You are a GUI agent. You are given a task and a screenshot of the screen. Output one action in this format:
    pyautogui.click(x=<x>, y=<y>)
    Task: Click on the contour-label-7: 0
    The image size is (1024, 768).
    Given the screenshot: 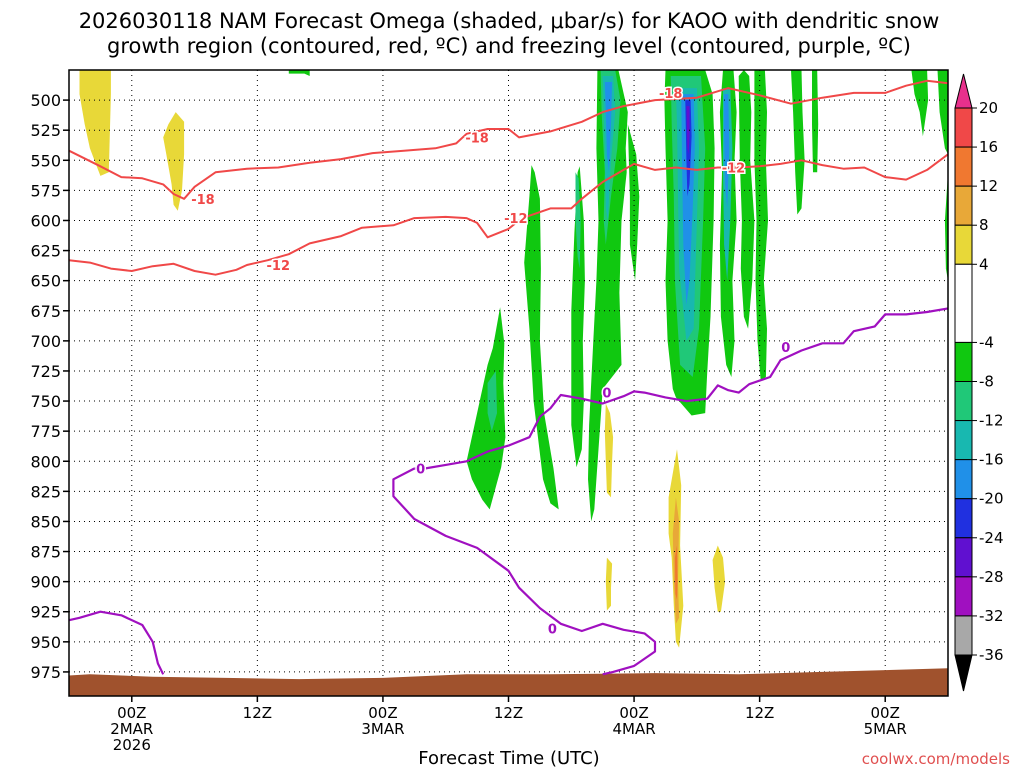 What is the action you would take?
    pyautogui.click(x=606, y=394)
    